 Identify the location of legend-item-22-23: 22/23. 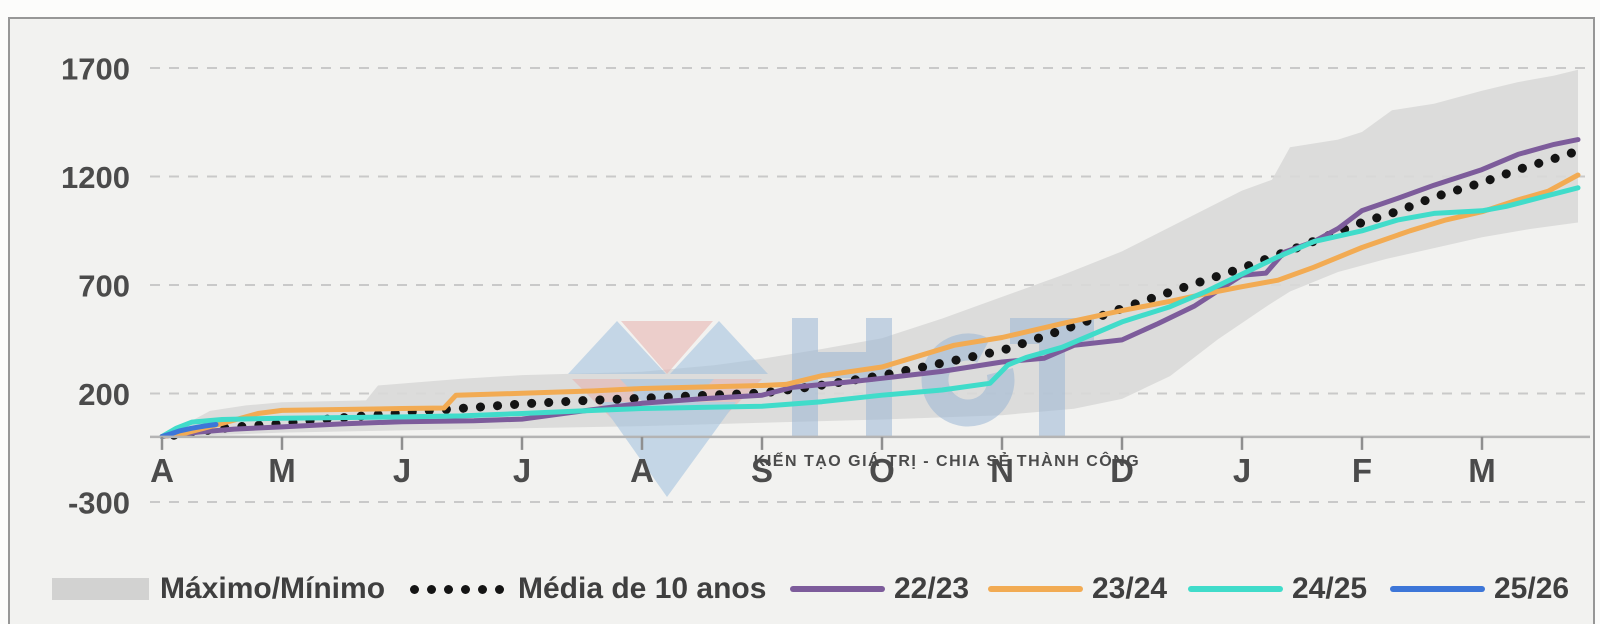
(879, 589).